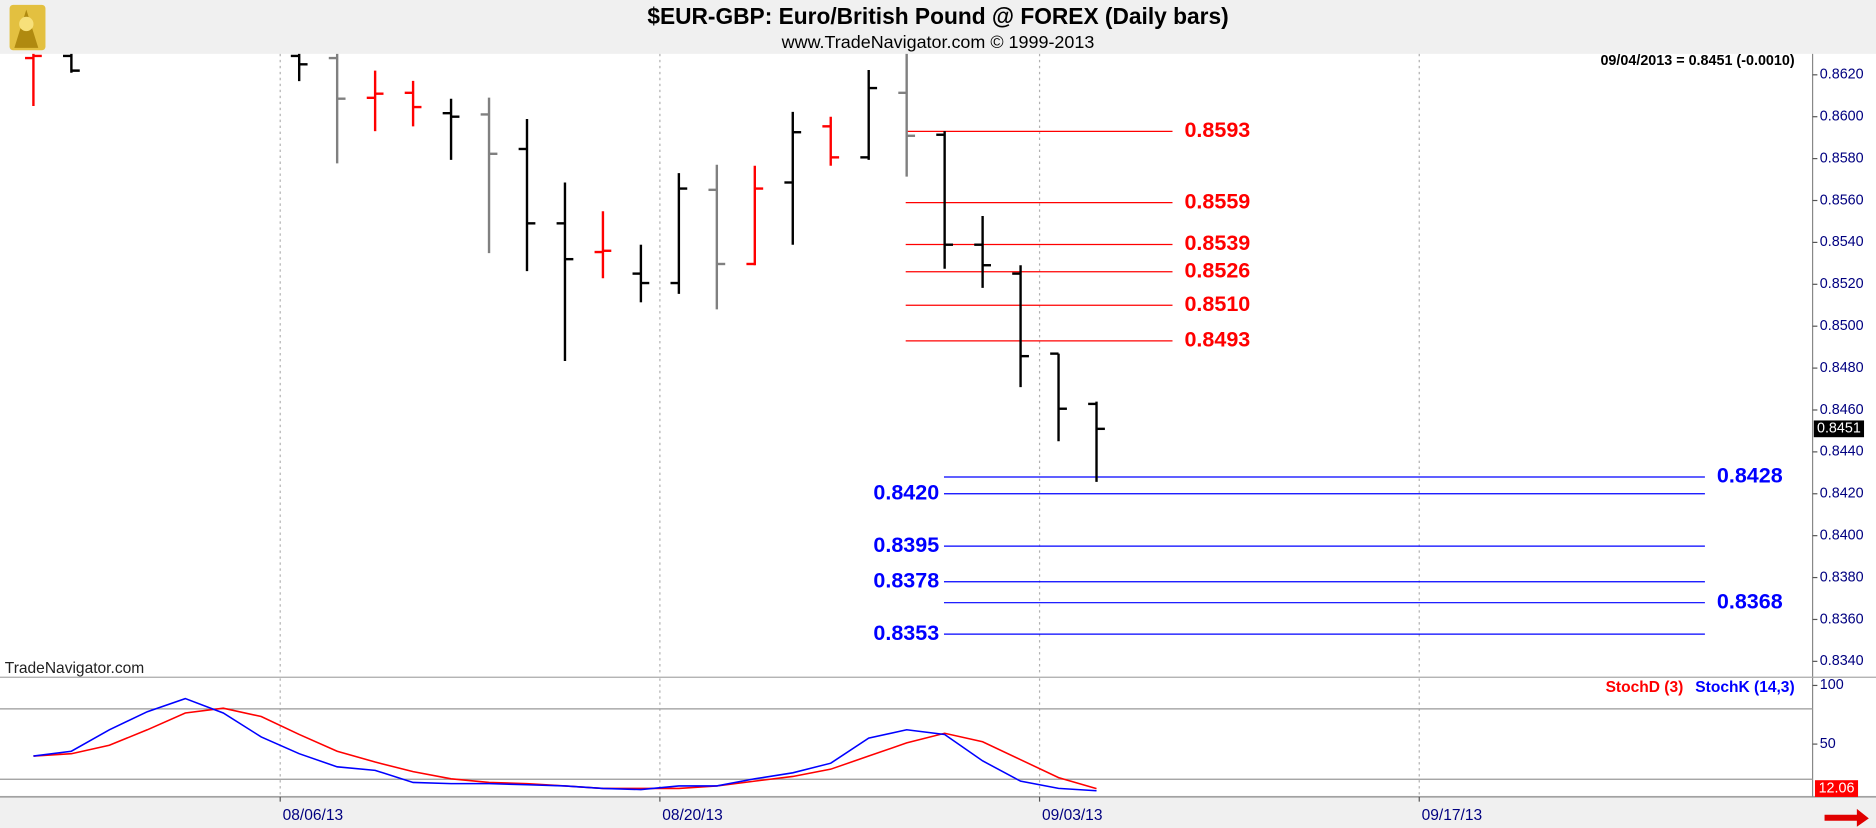 The height and width of the screenshot is (828, 1876). Describe the element at coordinates (1842, 326) in the screenshot. I see `y-tick-label: 0.8500` at that location.